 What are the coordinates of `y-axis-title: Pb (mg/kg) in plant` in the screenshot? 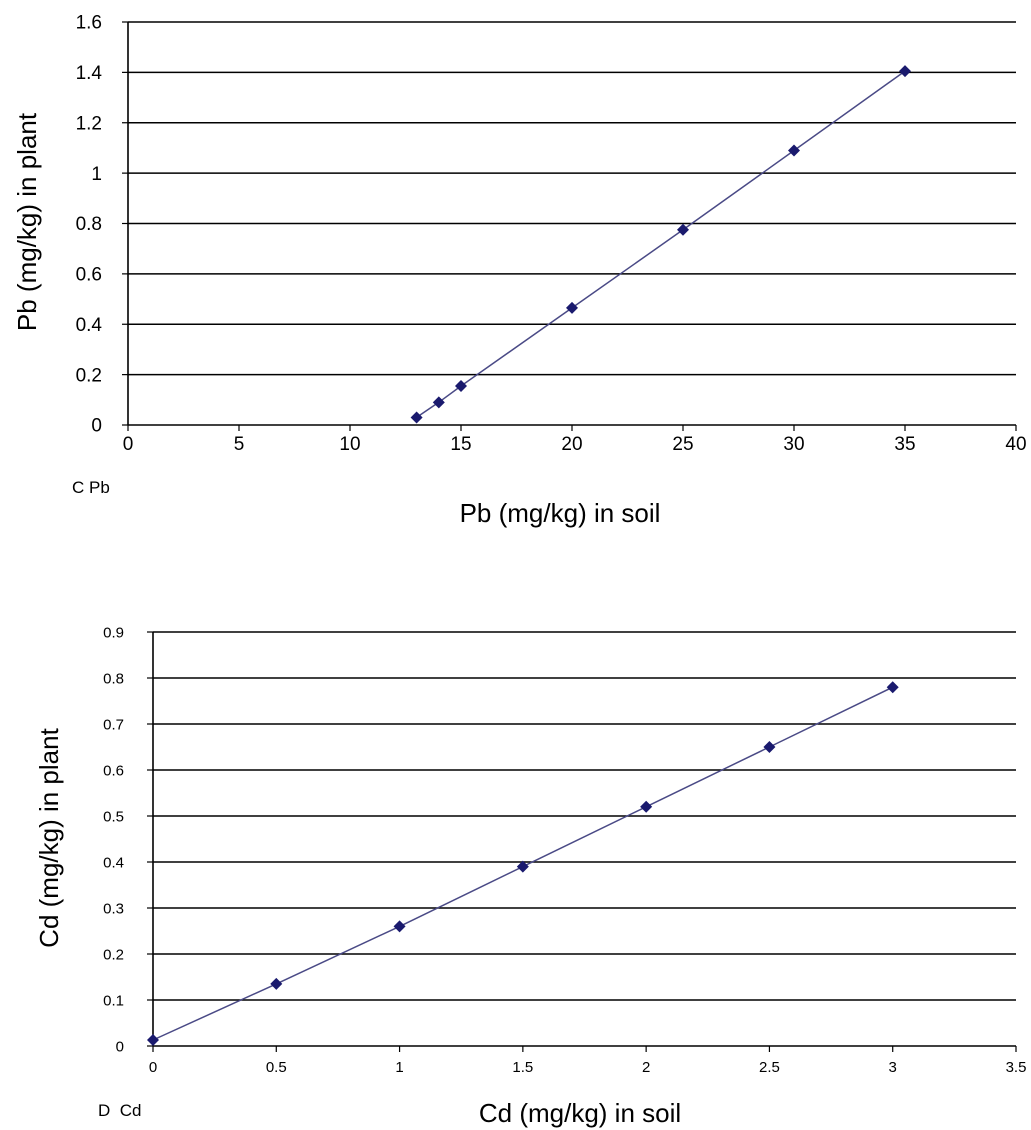 It's located at (27, 221).